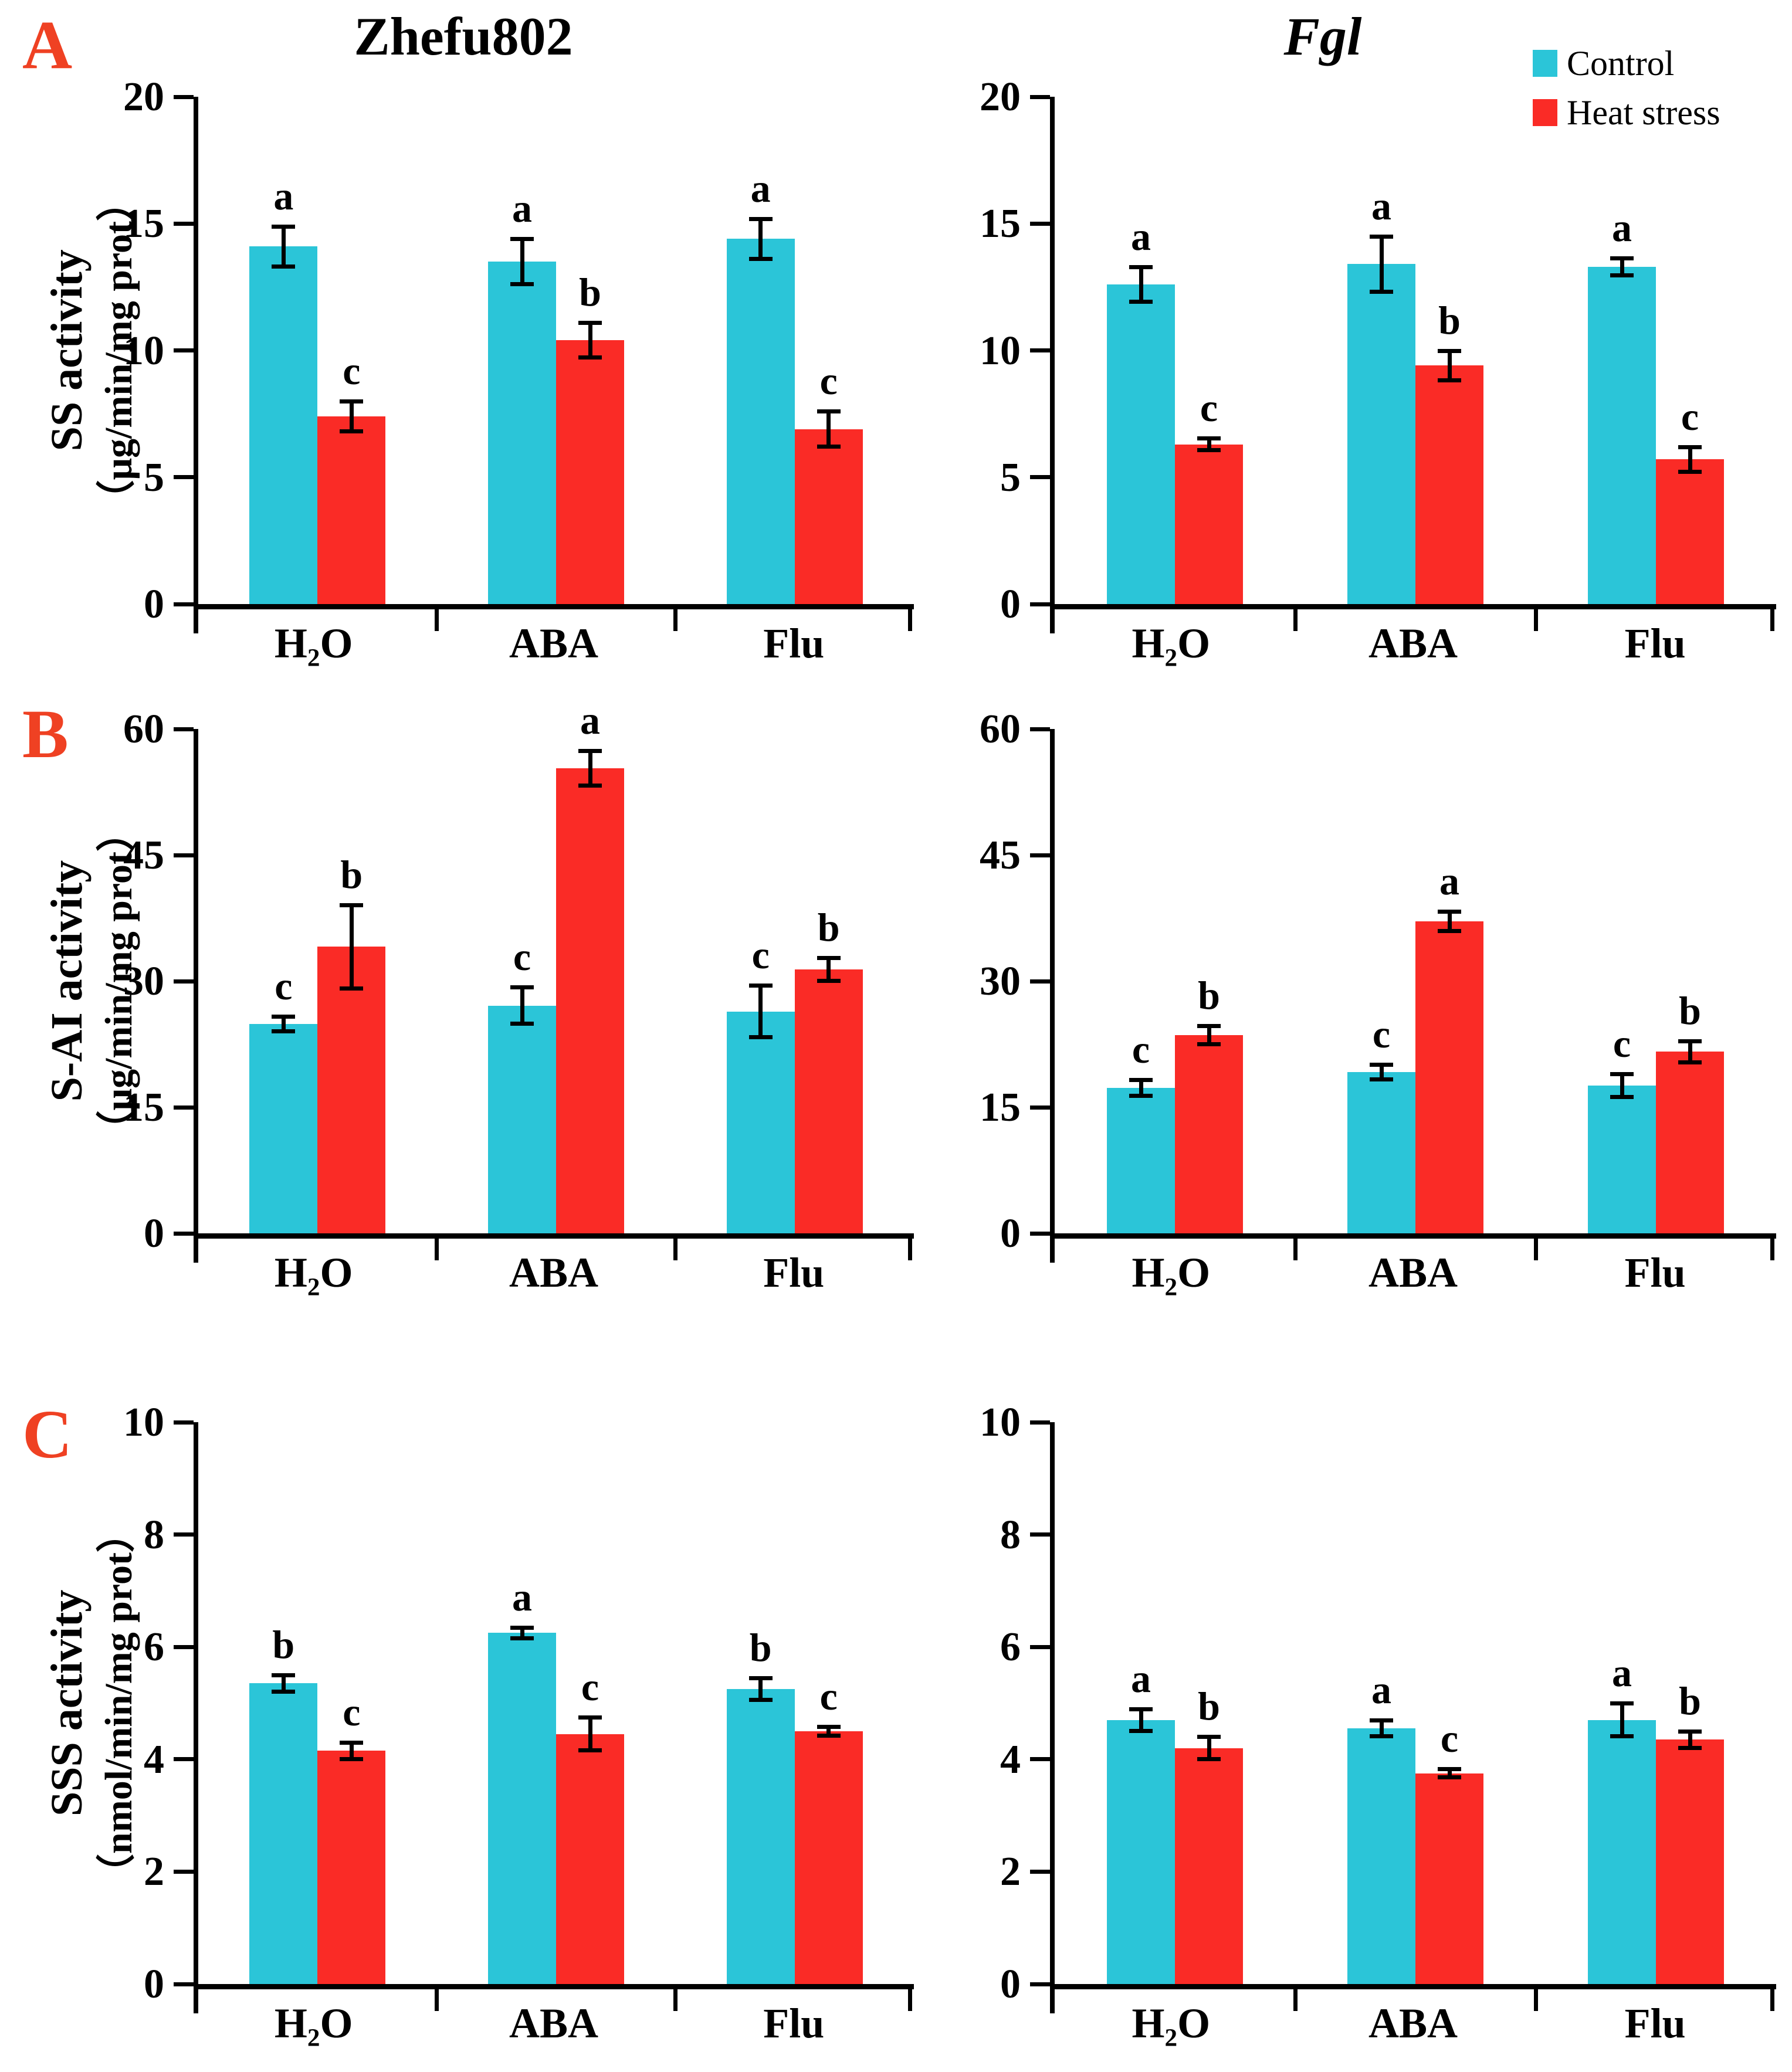  I want to click on legend-item-heat-stress: Heat stress, so click(1626, 112).